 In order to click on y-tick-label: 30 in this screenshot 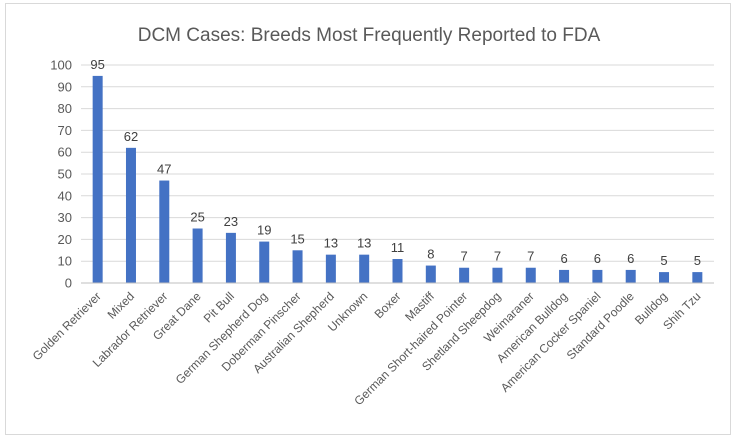, I will do `click(65, 217)`.